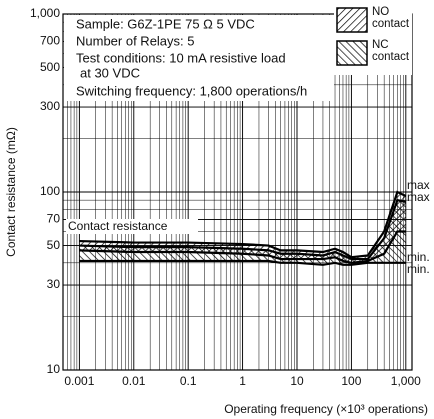 This screenshot has height=419, width=434. I want to click on y-tick-label: 10, so click(54, 369).